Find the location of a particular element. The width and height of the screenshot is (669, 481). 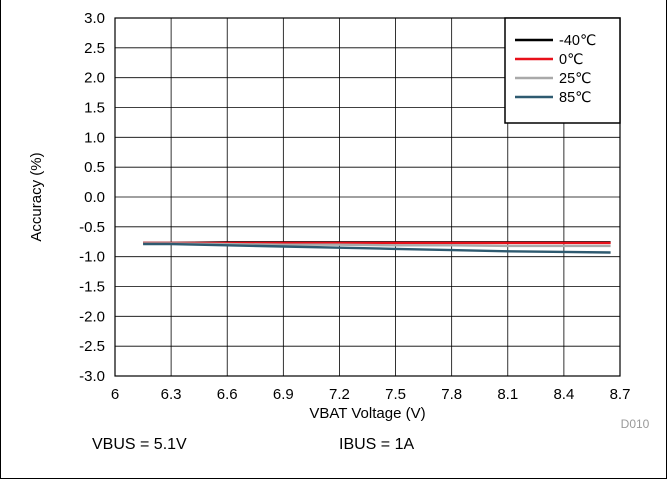

legend-label: 85℃ is located at coordinates (575, 98).